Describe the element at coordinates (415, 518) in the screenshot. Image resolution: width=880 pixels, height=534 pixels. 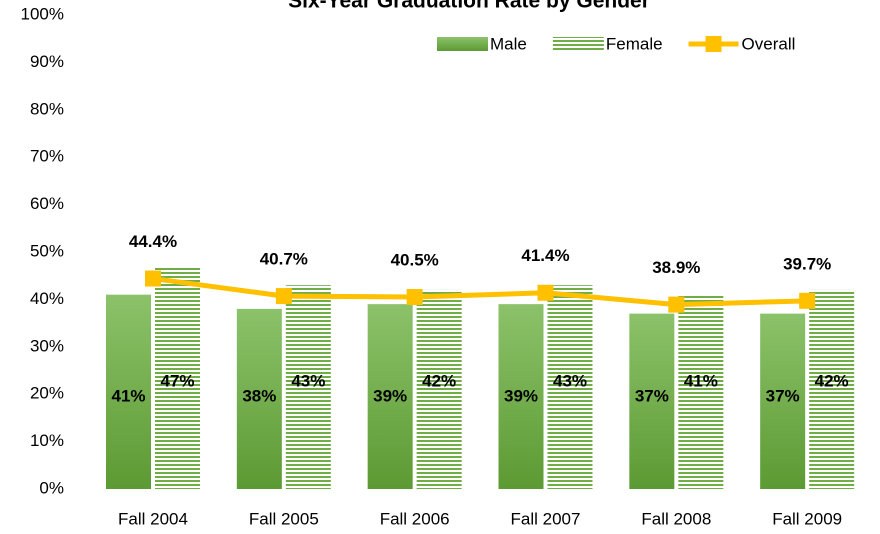
I see `x-tick-label: Fall 2006` at that location.